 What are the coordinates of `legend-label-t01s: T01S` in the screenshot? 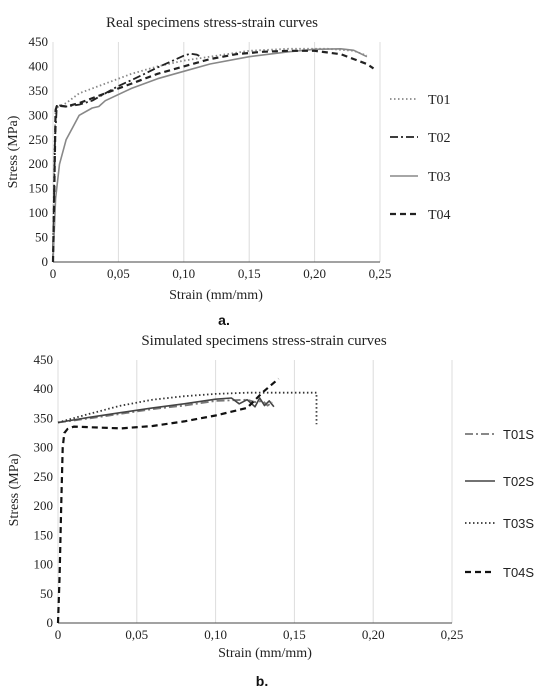 It's located at (518, 434).